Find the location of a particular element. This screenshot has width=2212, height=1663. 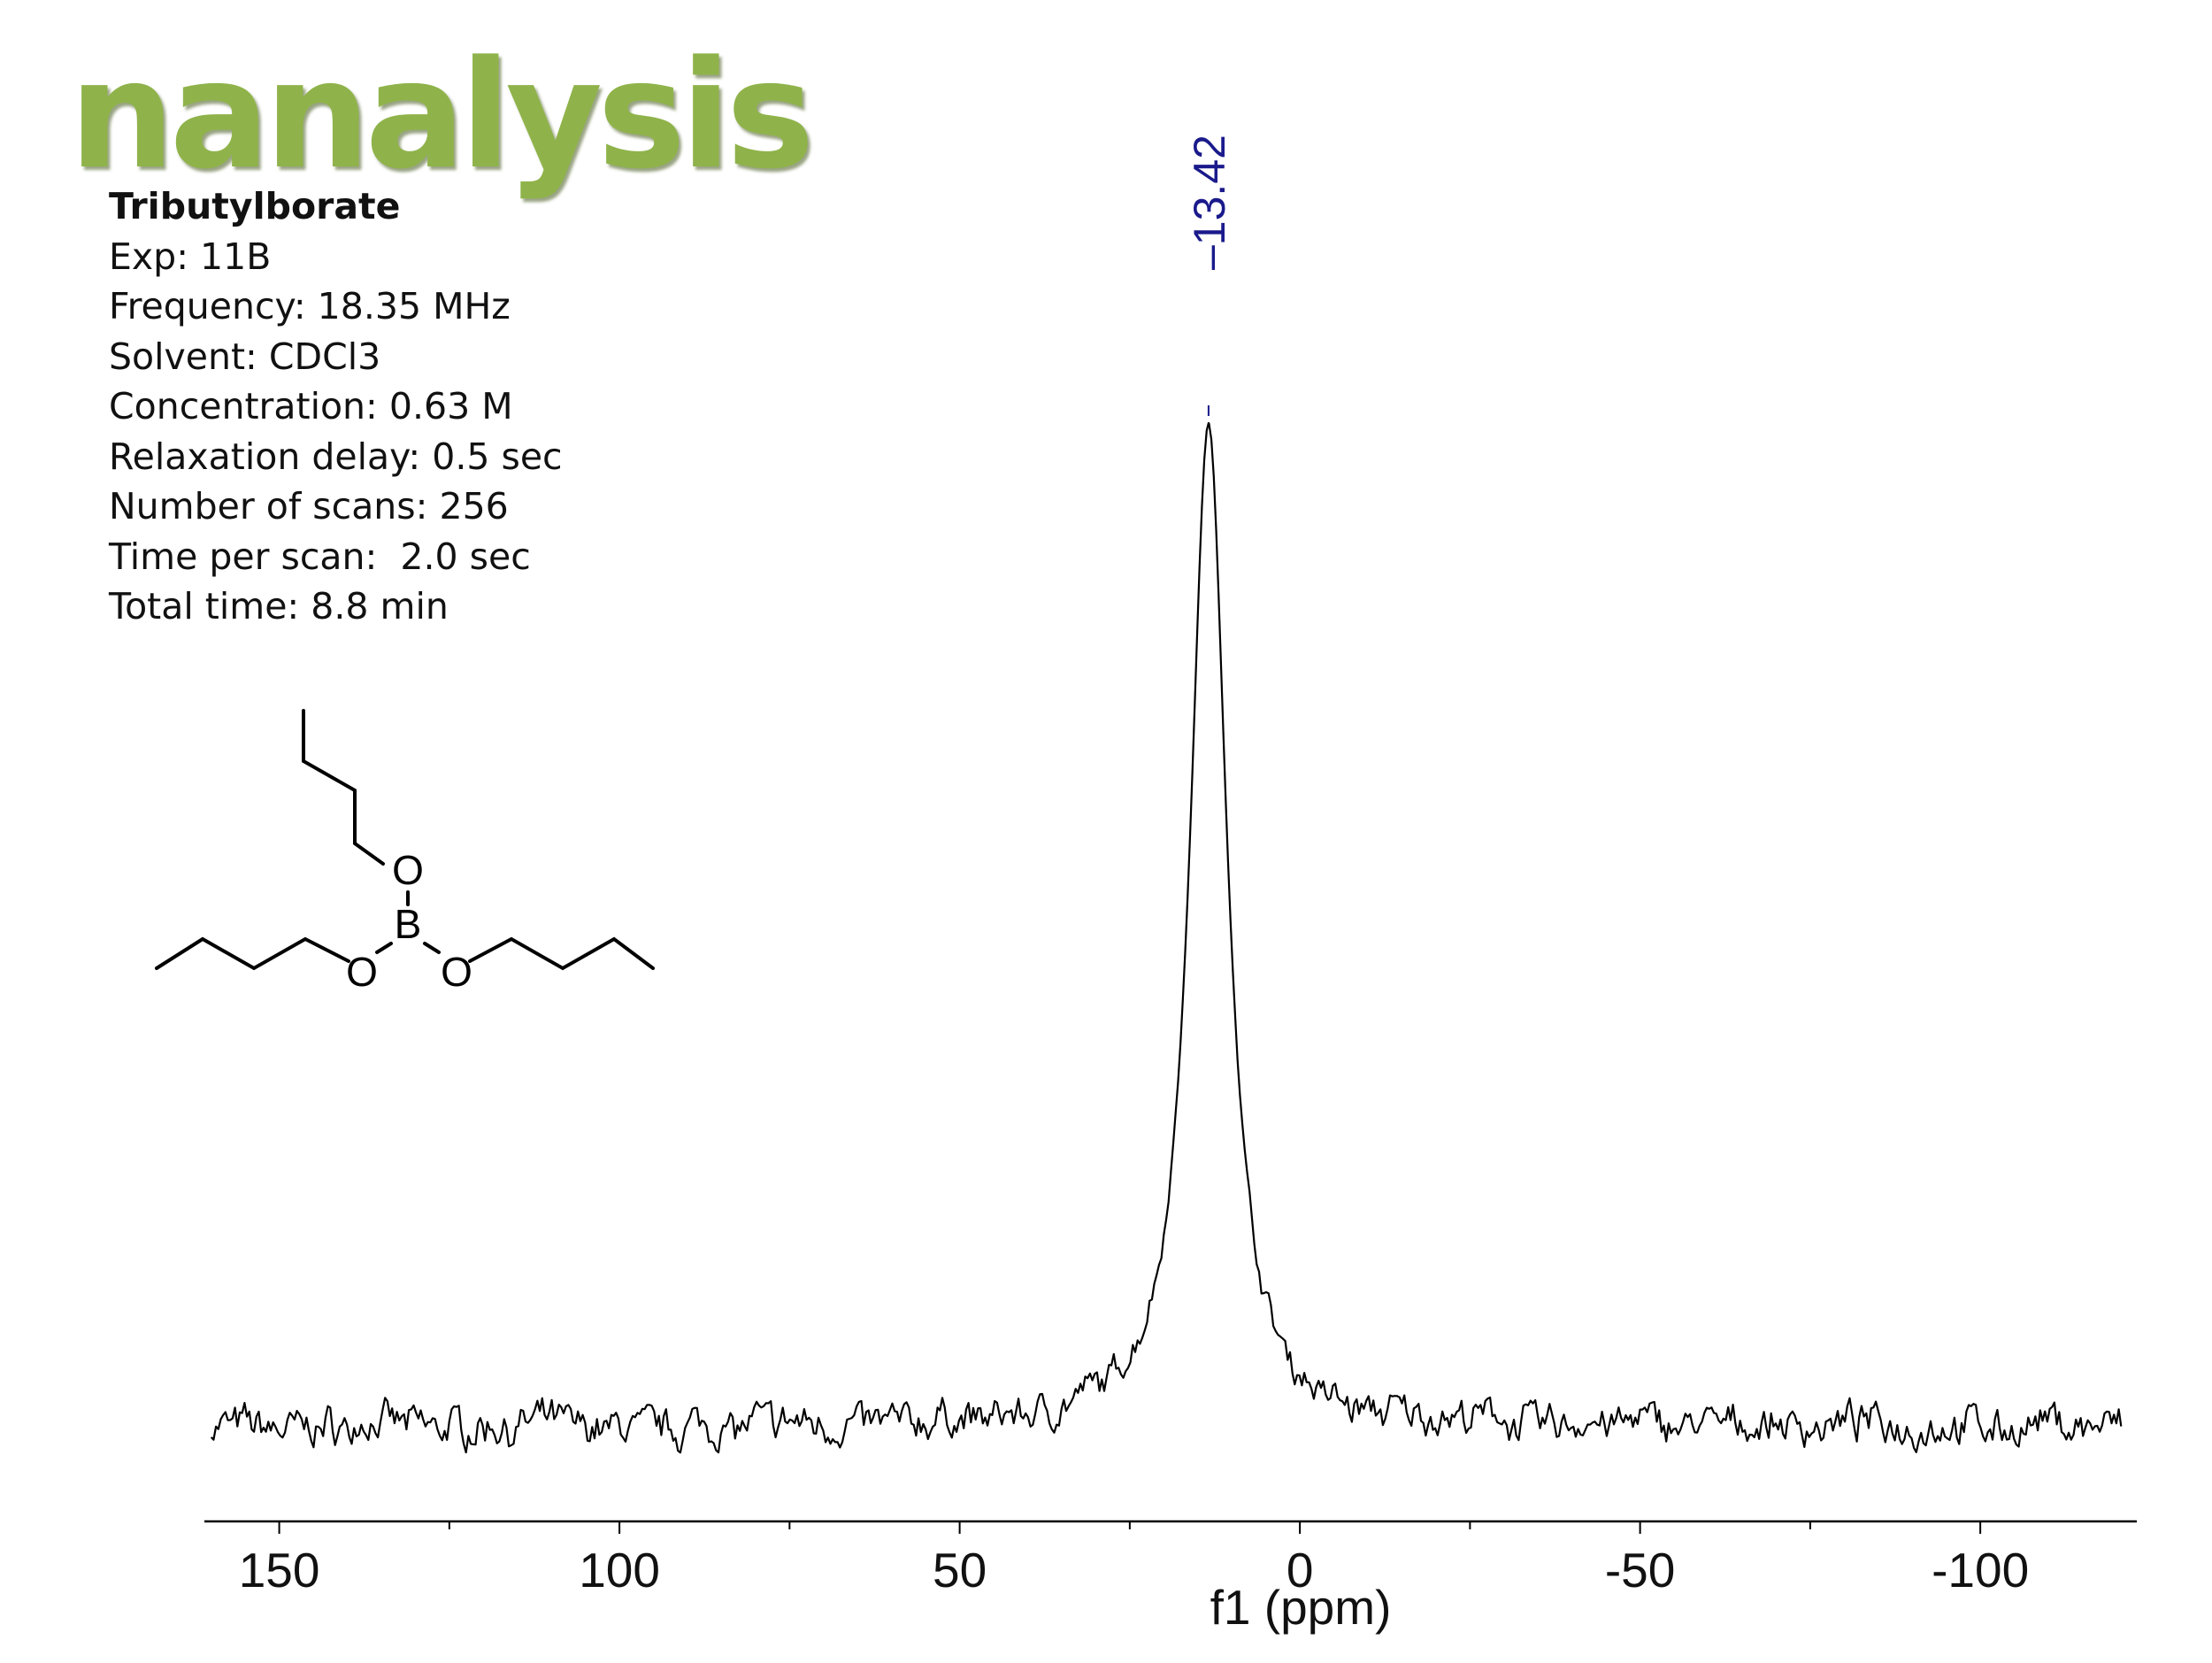

info-frequency: Frequency: 18.35 MHz is located at coordinates (310, 306).